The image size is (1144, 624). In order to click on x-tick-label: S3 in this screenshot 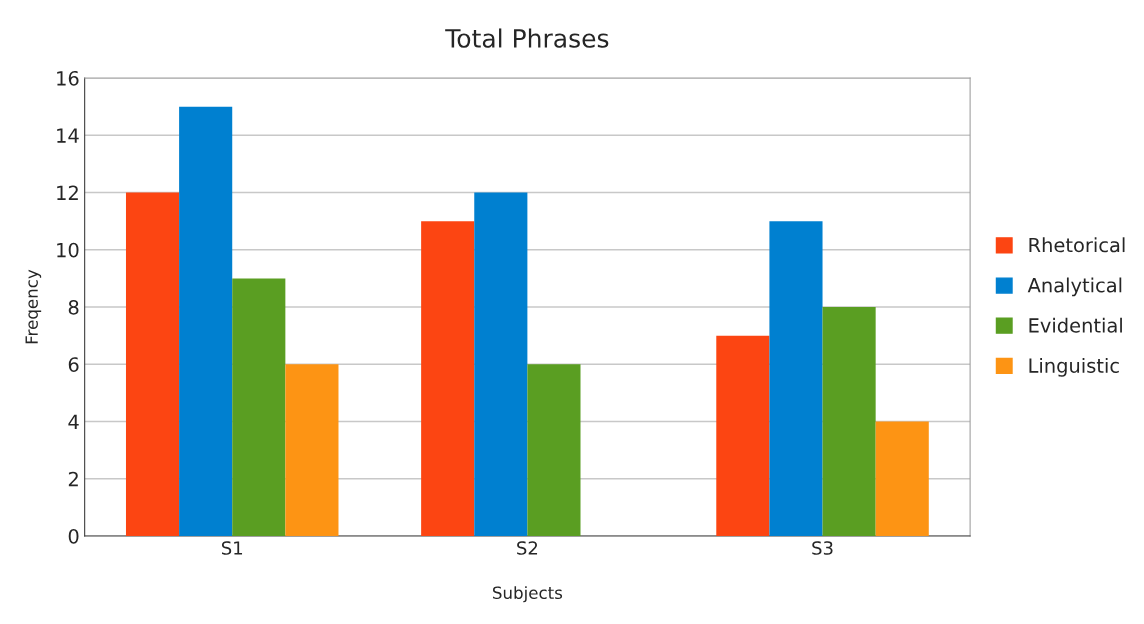, I will do `click(822, 548)`.